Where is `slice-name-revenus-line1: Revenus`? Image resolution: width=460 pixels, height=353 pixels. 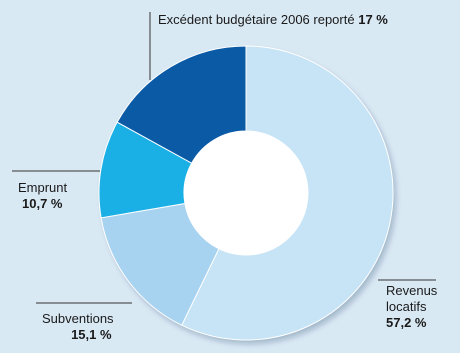
slice-name-revenus-line1: Revenus is located at coordinates (412, 290).